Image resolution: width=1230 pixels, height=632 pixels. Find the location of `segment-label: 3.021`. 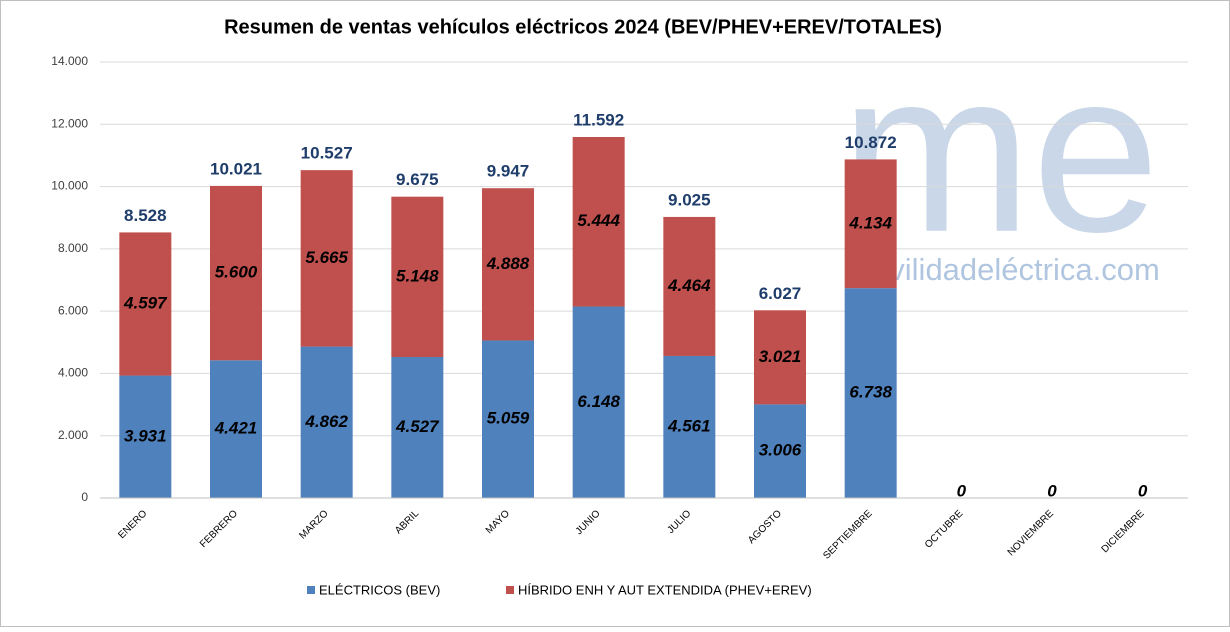

segment-label: 3.021 is located at coordinates (780, 356).